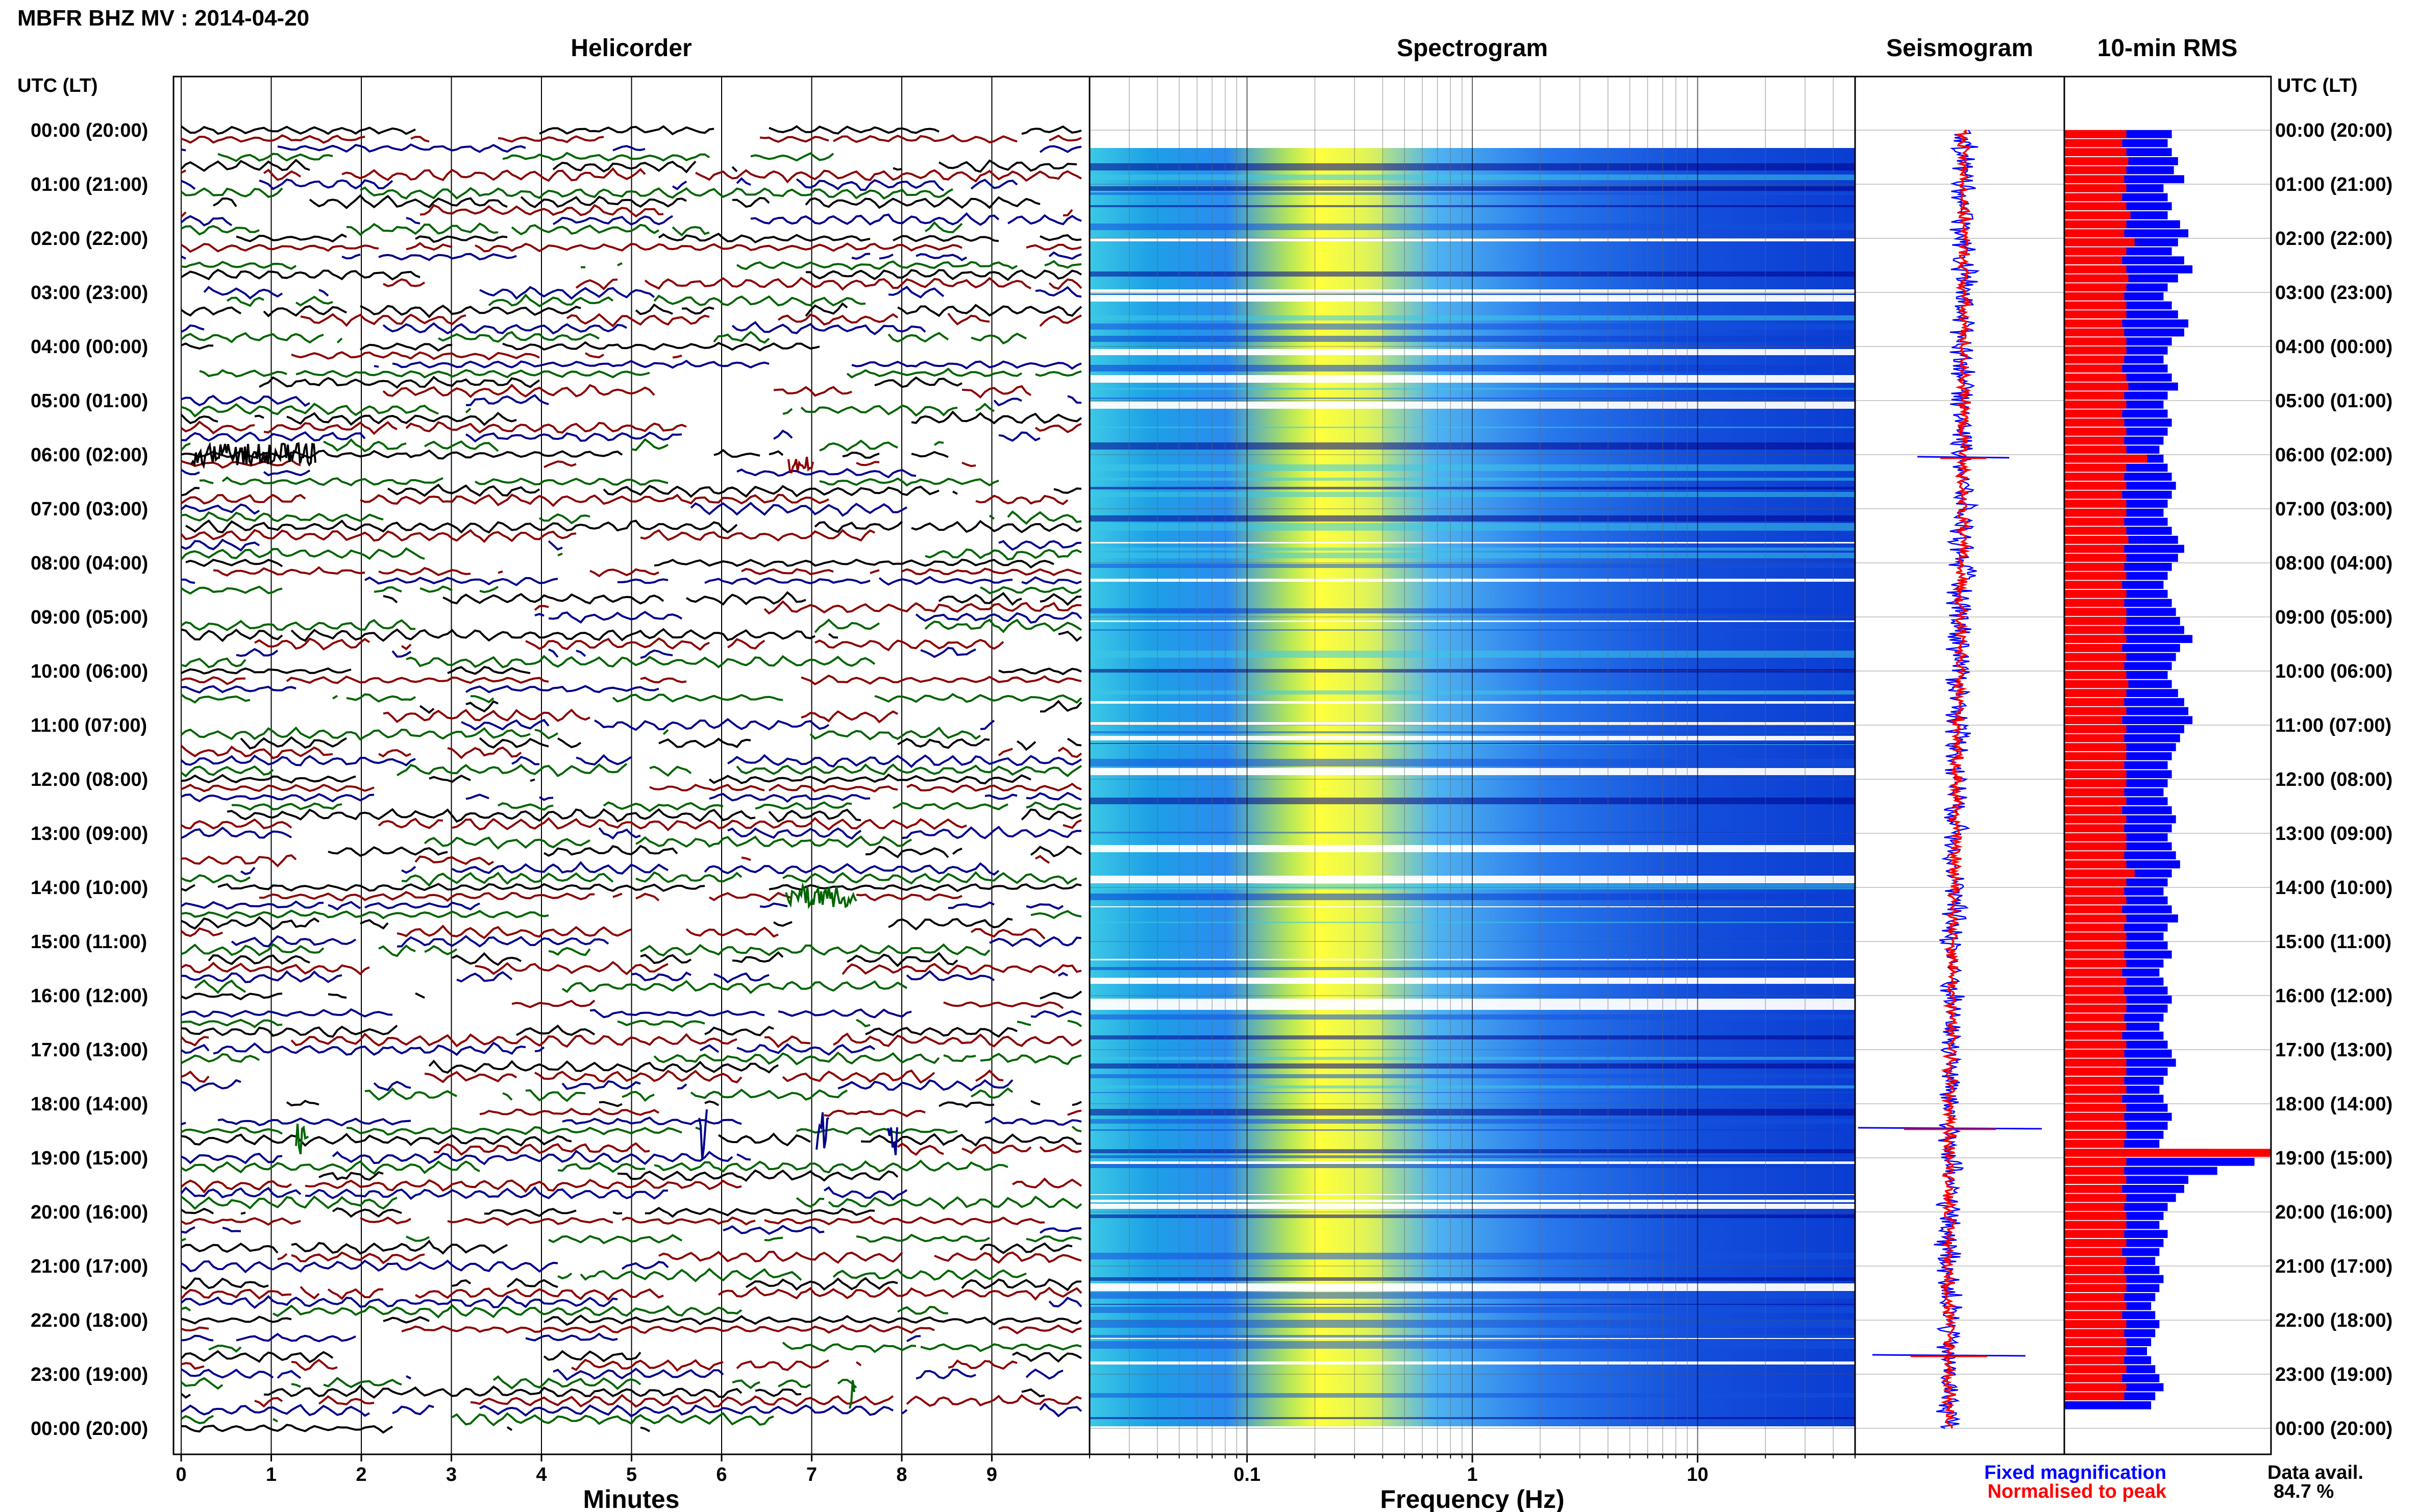 This screenshot has width=2419, height=1512. I want to click on seismogram-panel, so click(1959, 779).